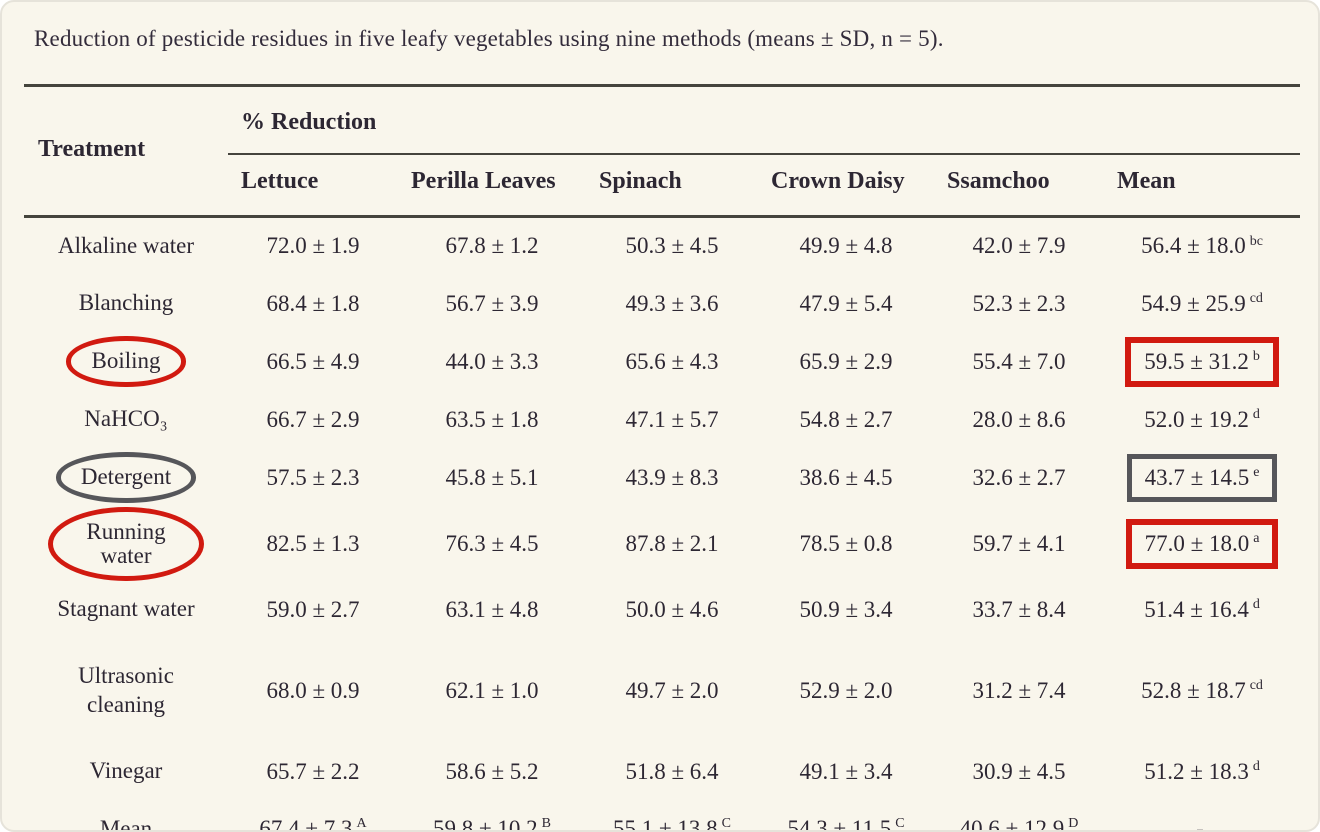 Image resolution: width=1320 pixels, height=832 pixels. Describe the element at coordinates (1193, 303) in the screenshot. I see `value-text: 54.9 ± 25.9` at that location.